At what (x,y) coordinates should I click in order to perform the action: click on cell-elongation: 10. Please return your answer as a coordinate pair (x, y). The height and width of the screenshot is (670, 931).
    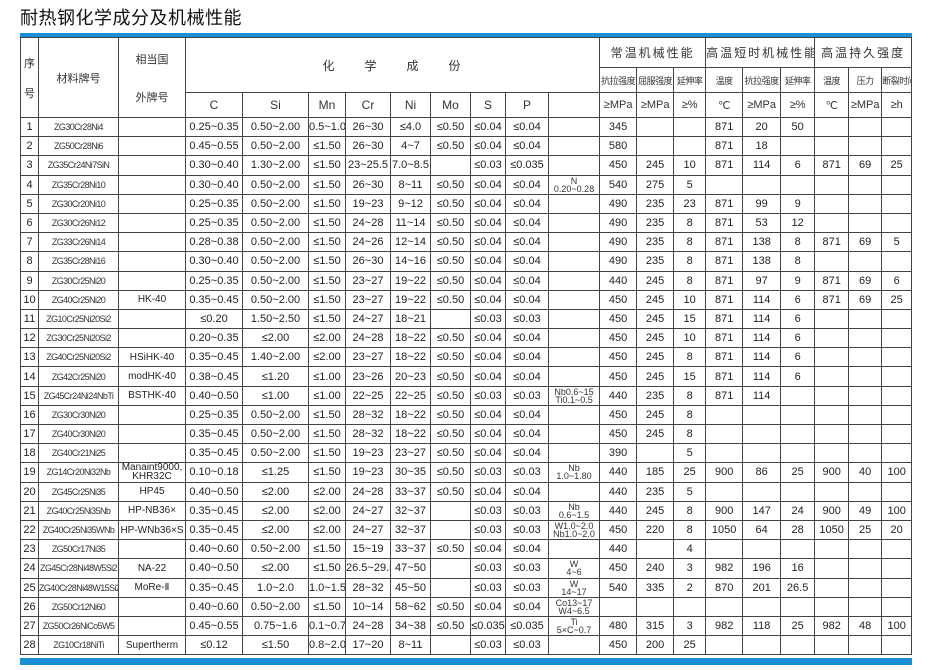
    Looking at the image, I should click on (690, 165).